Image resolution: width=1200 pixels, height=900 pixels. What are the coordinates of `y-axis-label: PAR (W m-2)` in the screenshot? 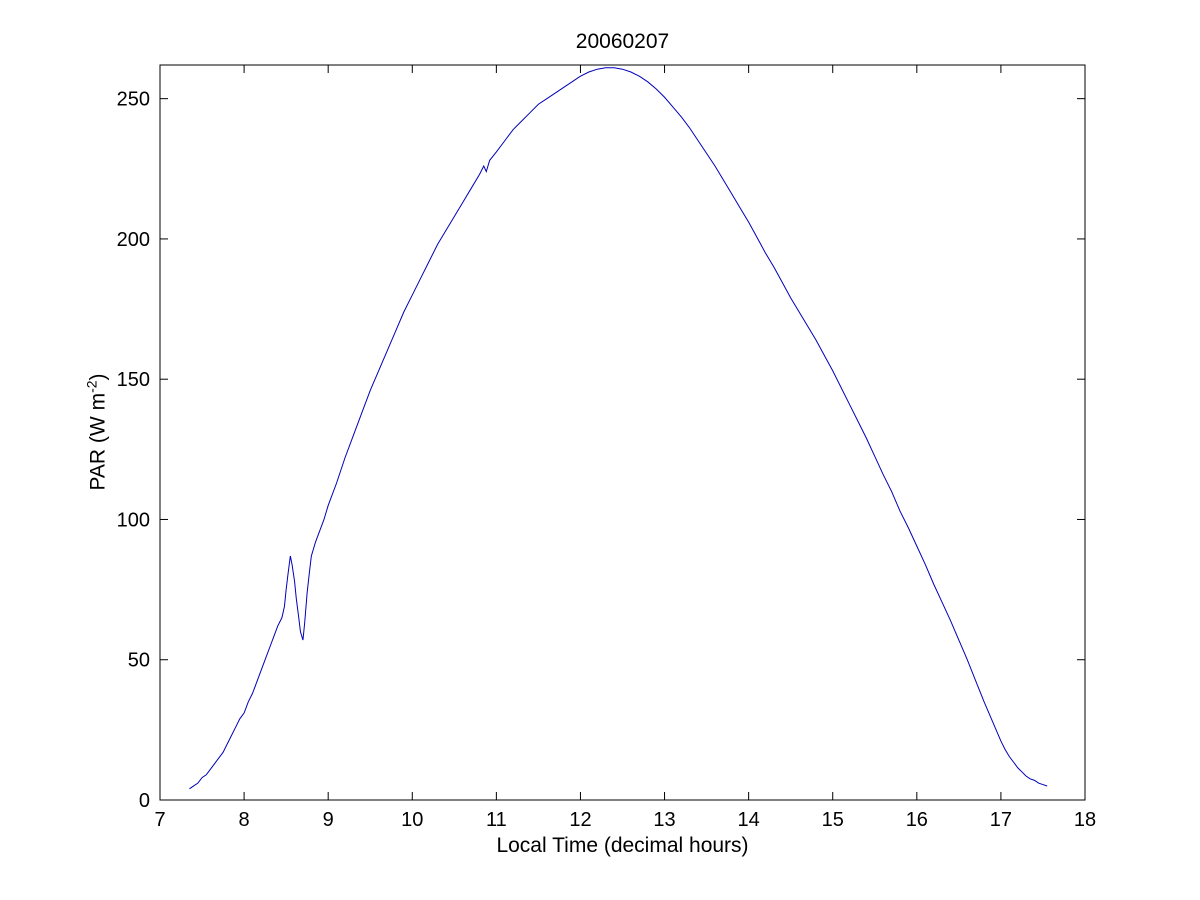 It's located at (97, 431).